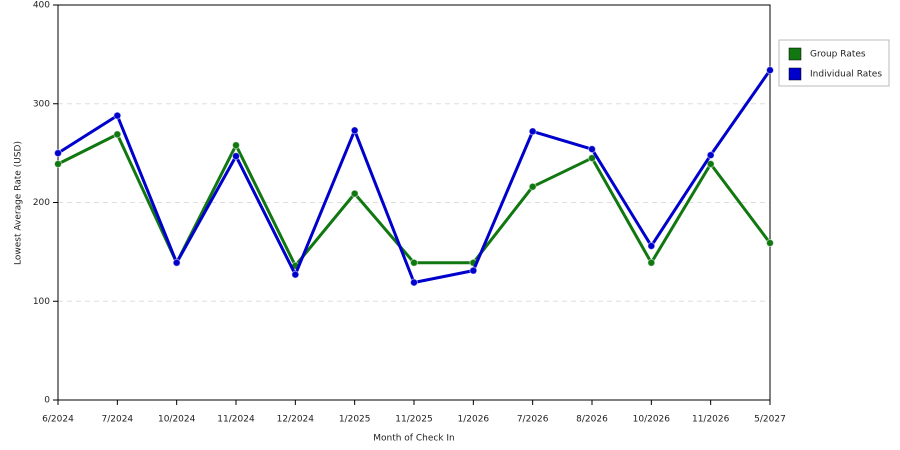 The height and width of the screenshot is (450, 900). What do you see at coordinates (592, 420) in the screenshot?
I see `x-tick-label: 8/2026` at bounding box center [592, 420].